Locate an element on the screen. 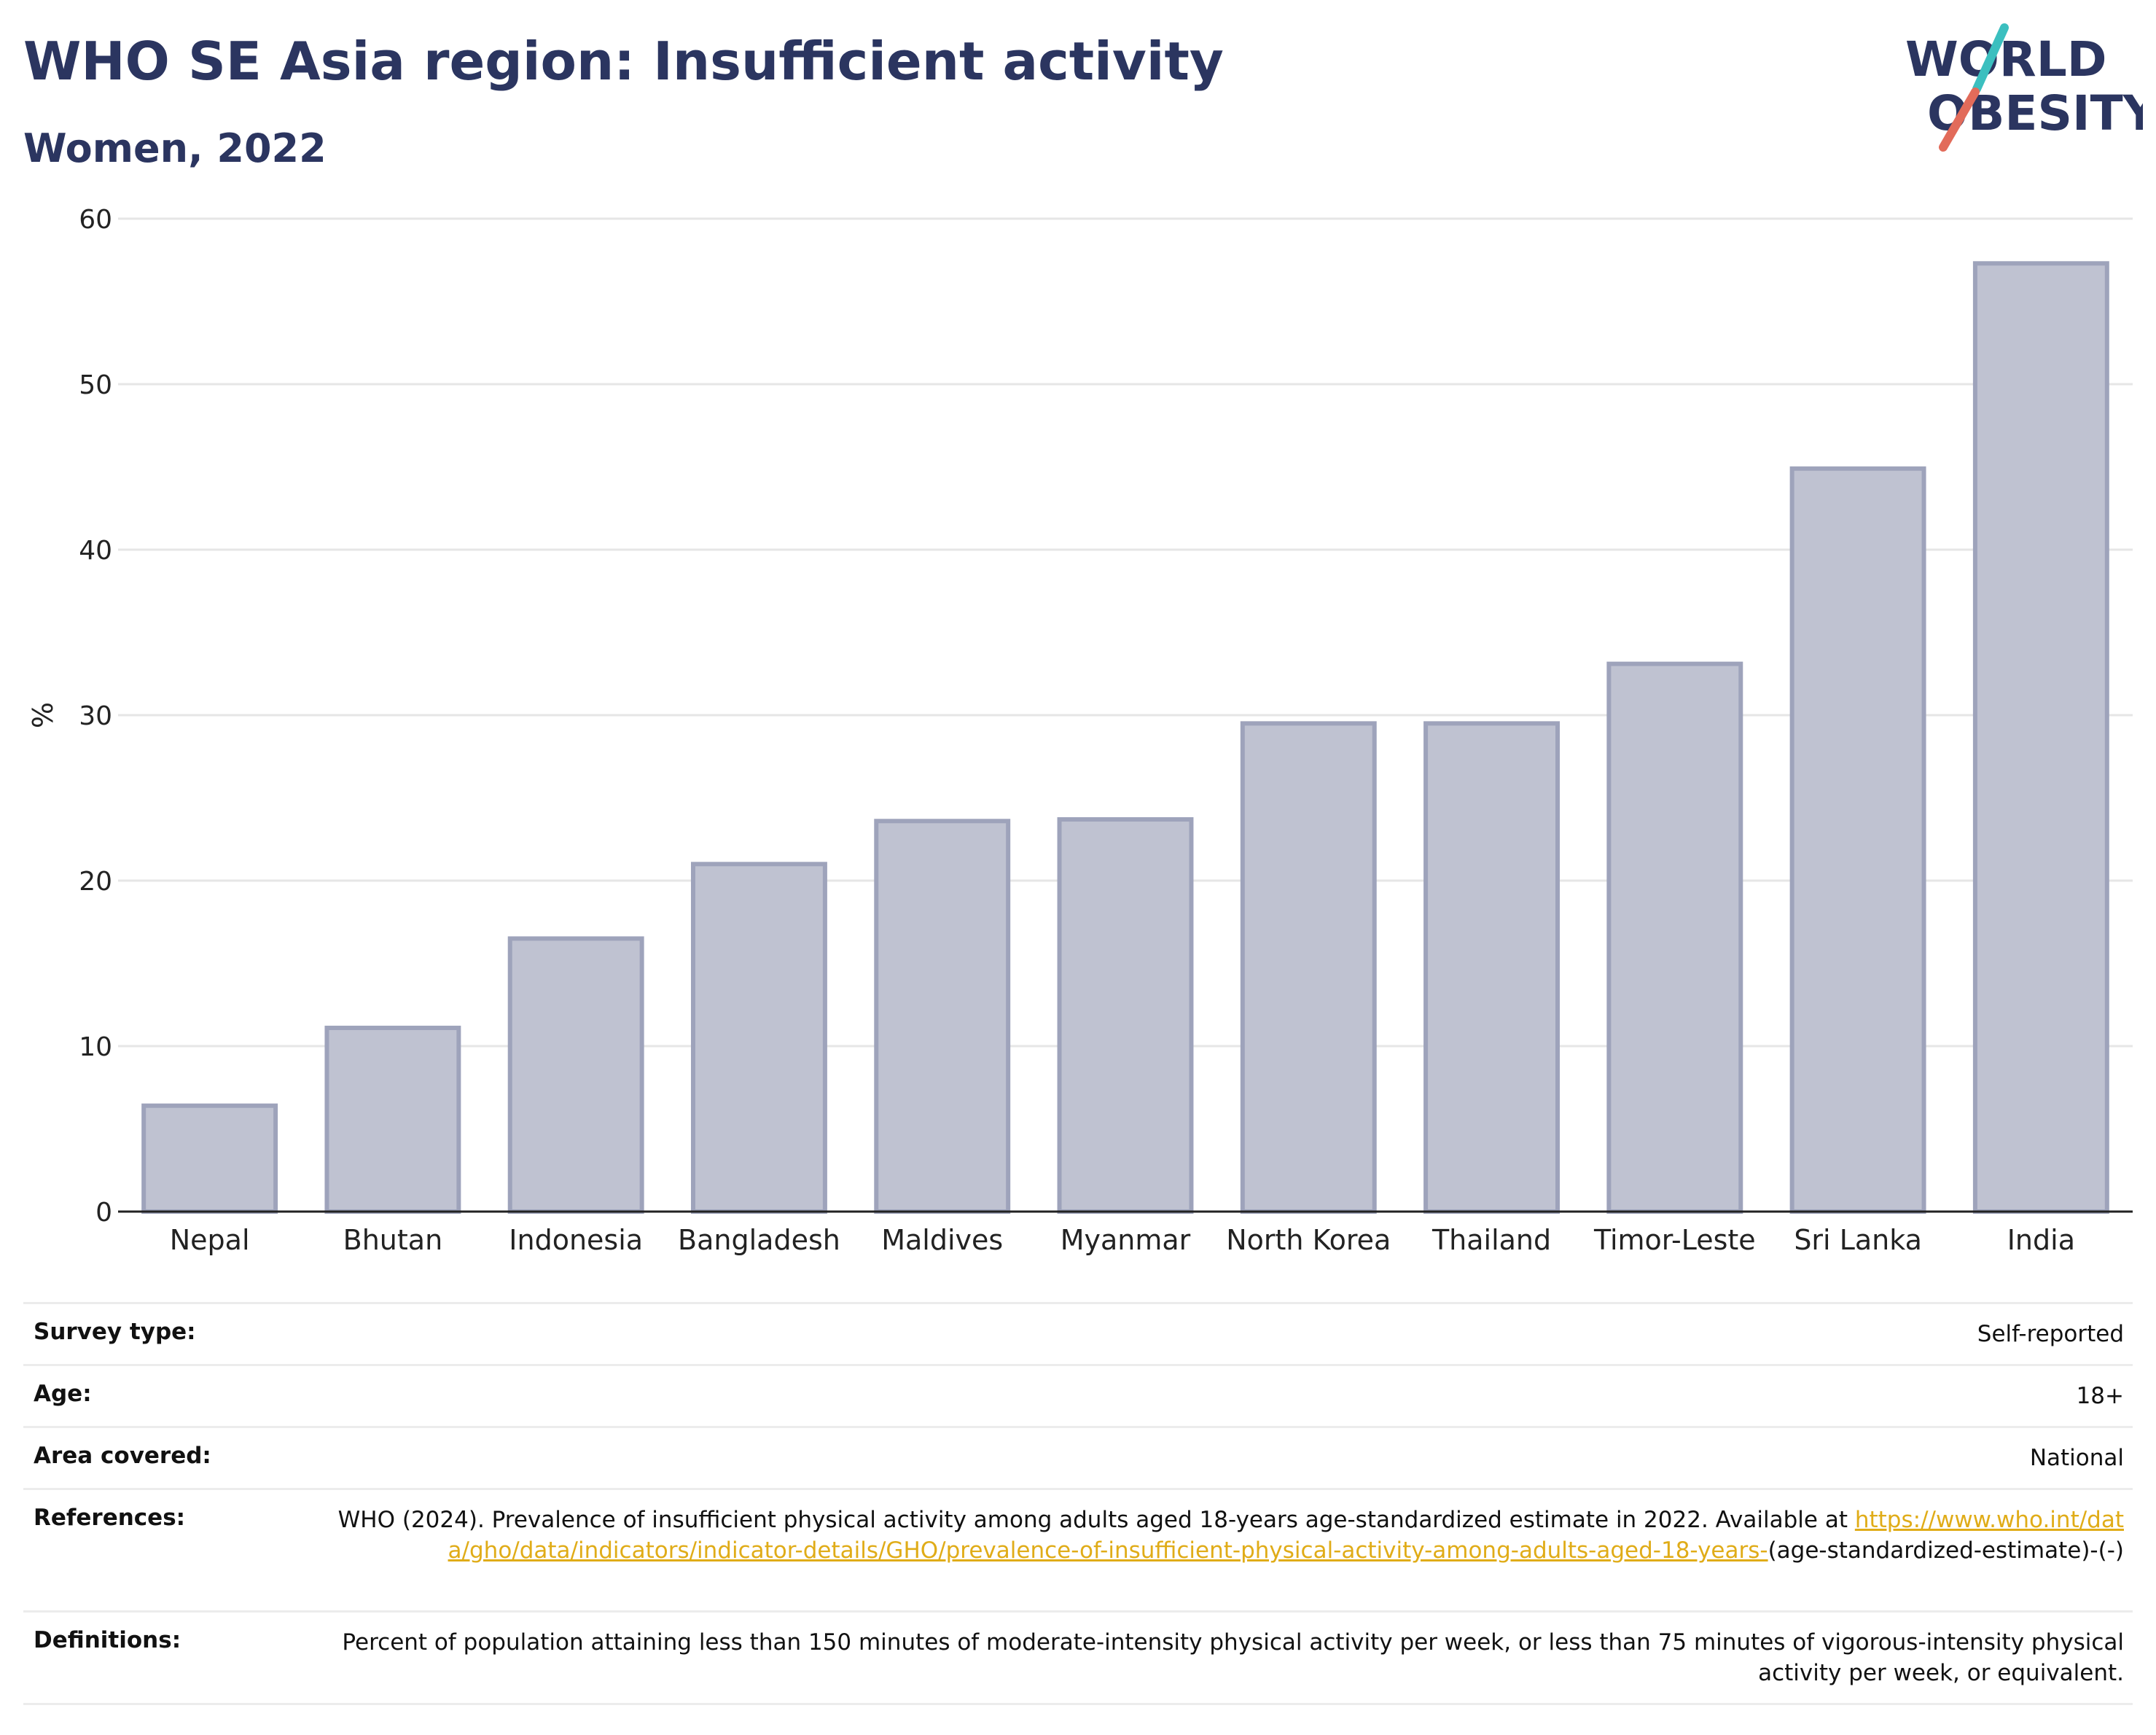 The height and width of the screenshot is (1735, 2156). x-tick-label: Indonesia is located at coordinates (576, 1240).